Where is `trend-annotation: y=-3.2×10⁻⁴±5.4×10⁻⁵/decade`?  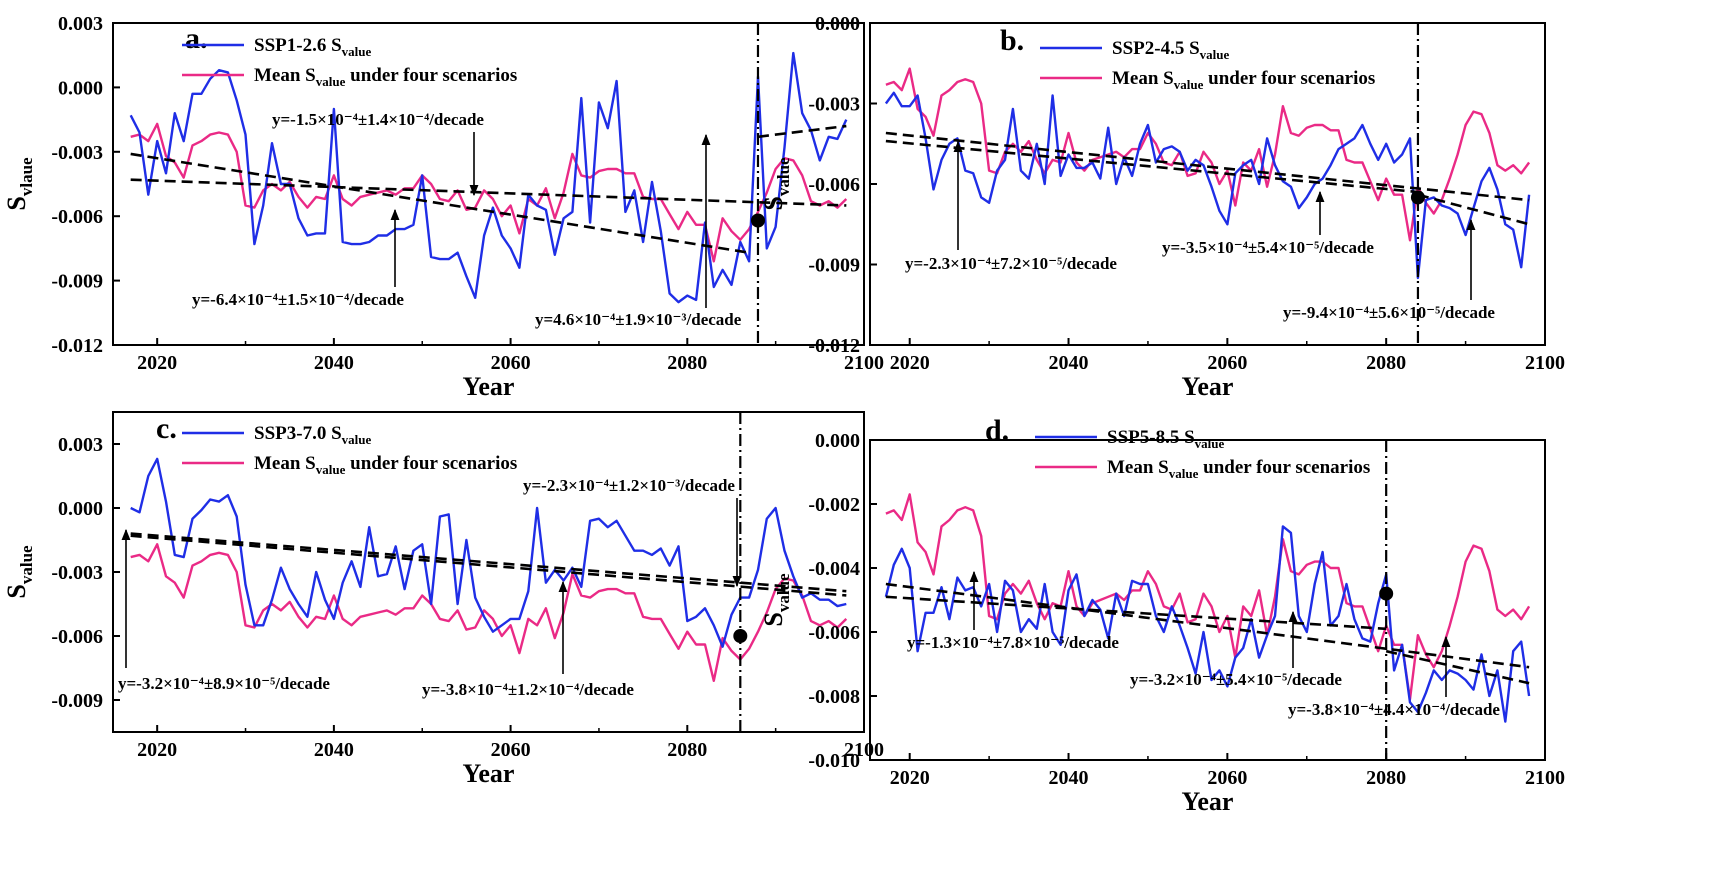
trend-annotation: y=-3.2×10⁻⁴±5.4×10⁻⁵/decade is located at coordinates (1236, 679).